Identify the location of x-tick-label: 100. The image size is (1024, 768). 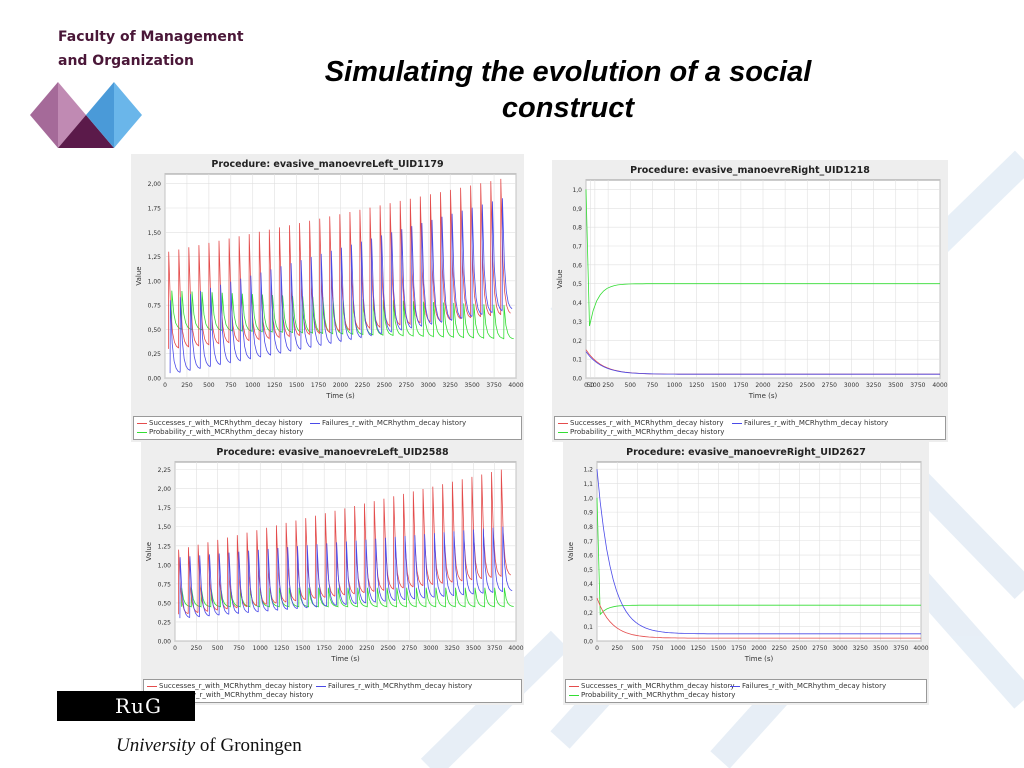
(595, 385).